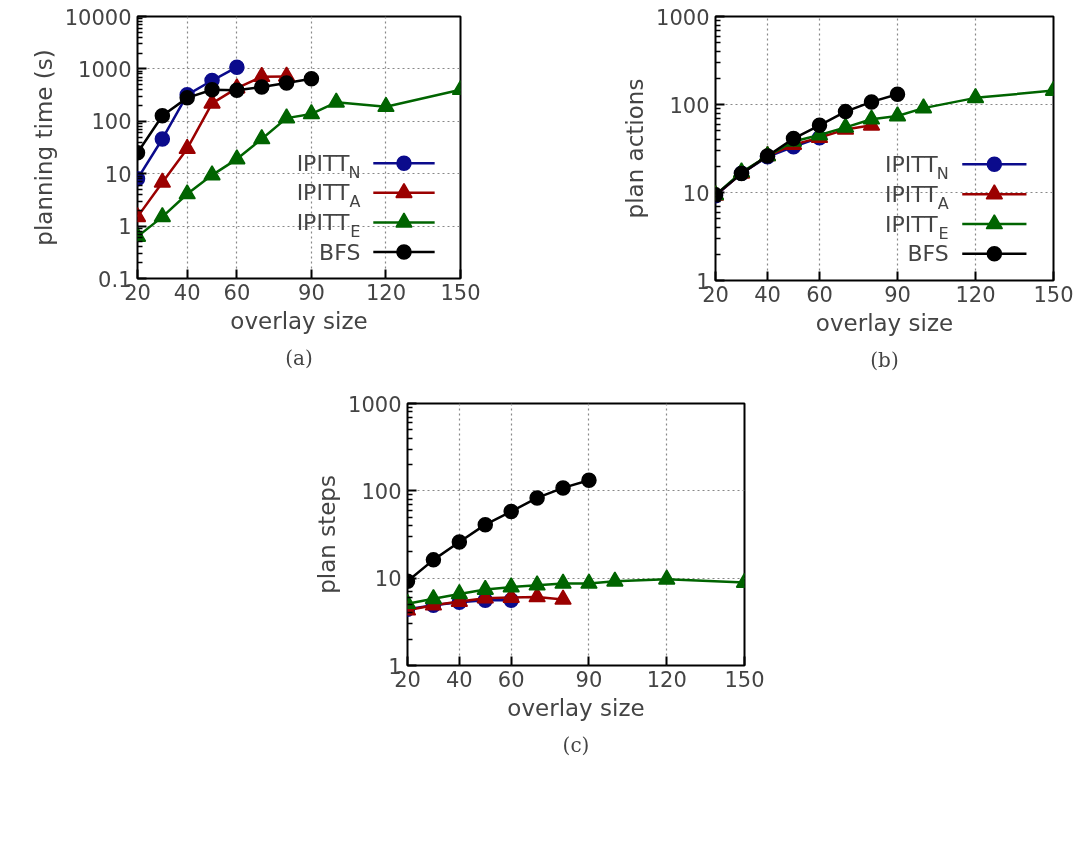 The width and height of the screenshot is (1077, 843). Describe the element at coordinates (576, 744) in the screenshot. I see `text: (c)` at that location.